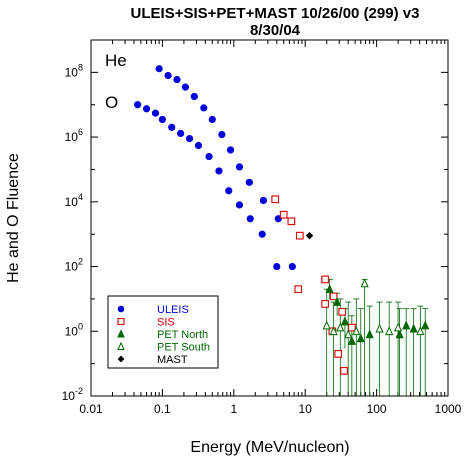  What do you see at coordinates (172, 360) in the screenshot?
I see `legend-label: MAST` at bounding box center [172, 360].